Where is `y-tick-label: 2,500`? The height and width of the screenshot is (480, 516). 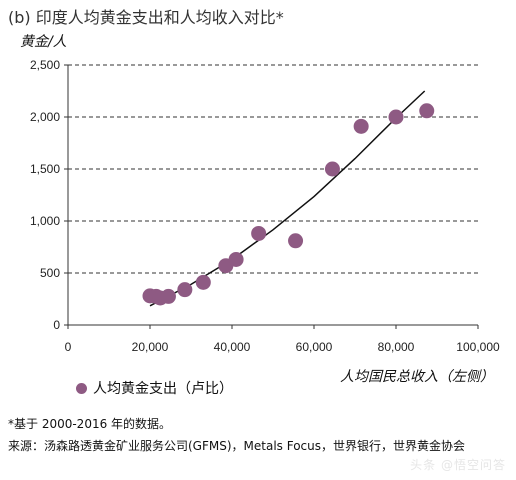
y-tick-label: 2,500 is located at coordinates (45, 65).